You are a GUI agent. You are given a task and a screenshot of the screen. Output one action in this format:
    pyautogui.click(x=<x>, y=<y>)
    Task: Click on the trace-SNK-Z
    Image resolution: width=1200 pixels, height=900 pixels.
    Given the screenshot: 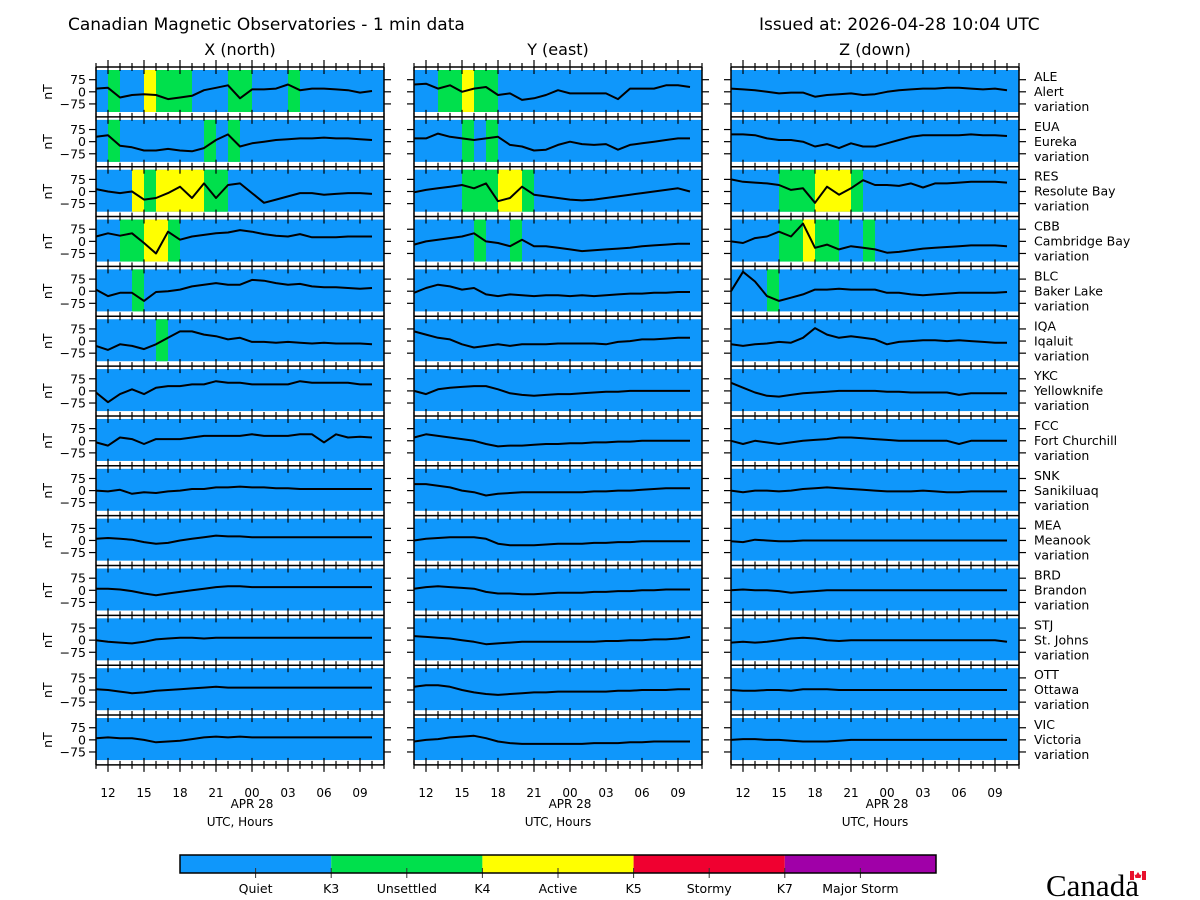 What is the action you would take?
    pyautogui.click(x=868, y=490)
    